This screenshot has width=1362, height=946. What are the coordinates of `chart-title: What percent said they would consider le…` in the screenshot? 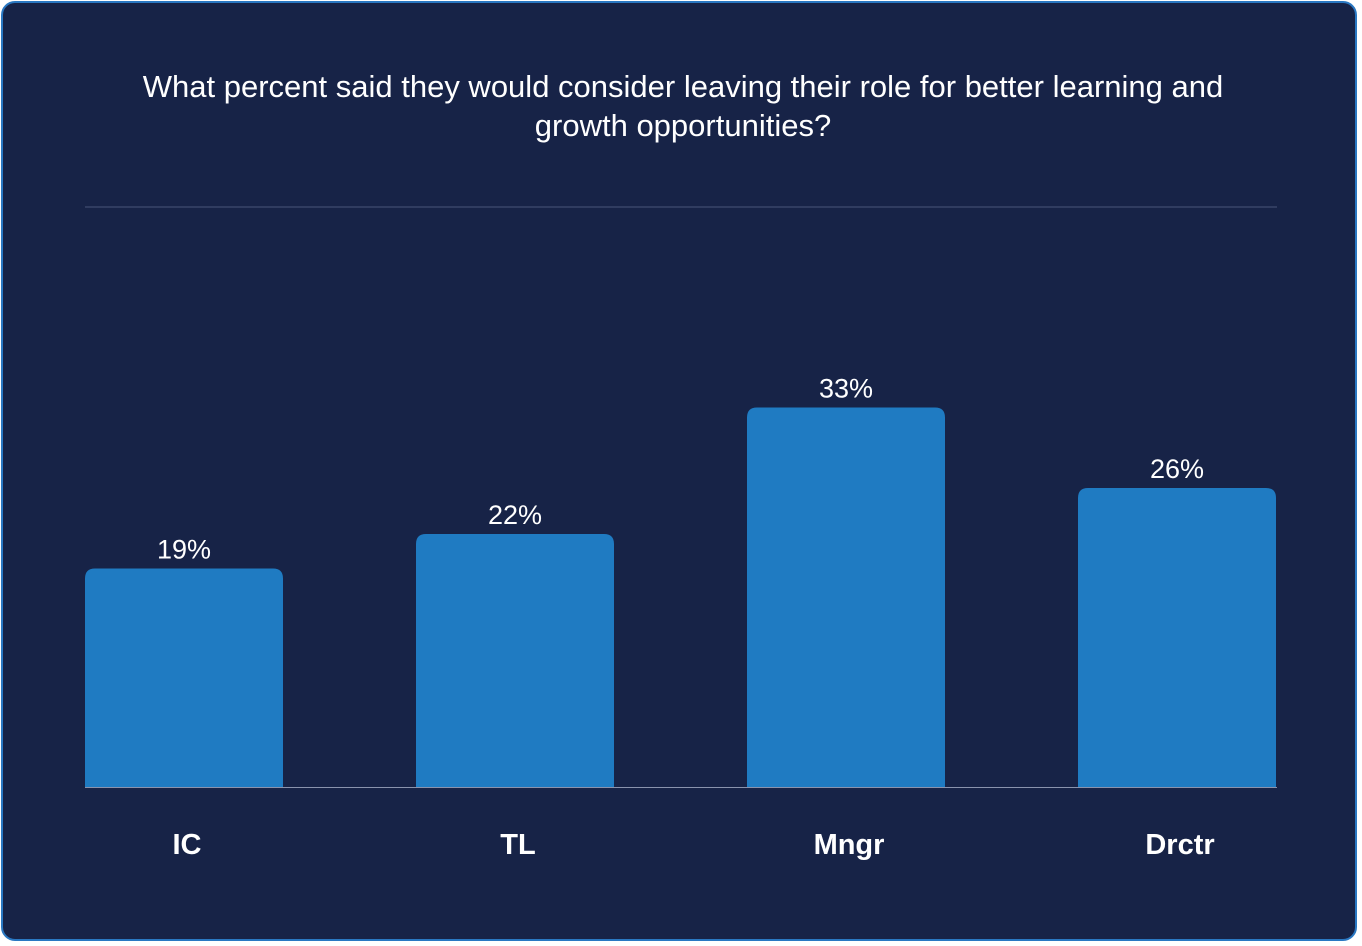 It's located at (683, 106).